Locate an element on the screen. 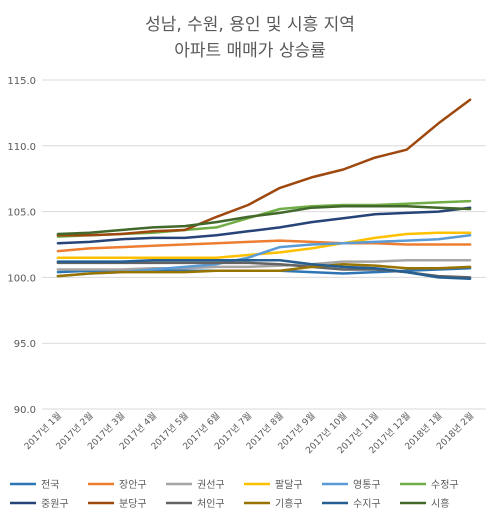 The width and height of the screenshot is (500, 521). legend-label: 장안구 is located at coordinates (133, 485).